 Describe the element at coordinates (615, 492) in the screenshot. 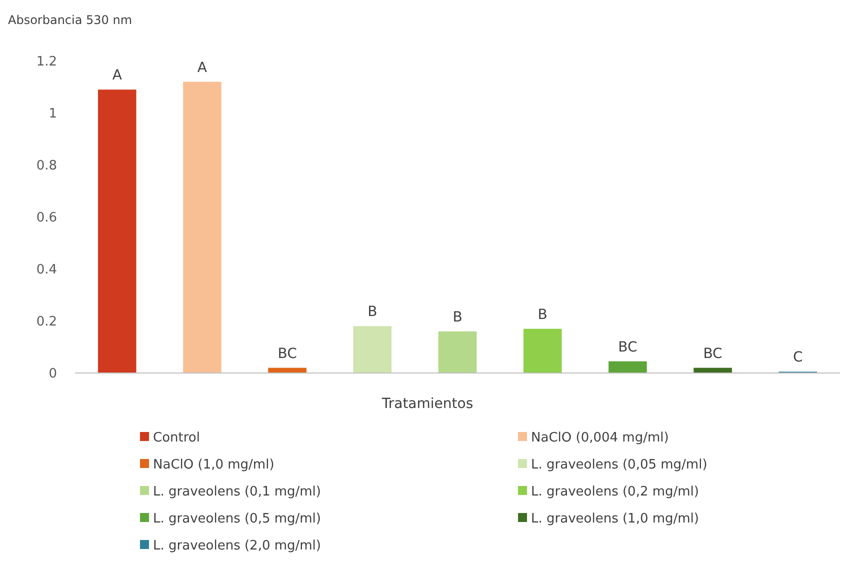

I see `legend-label: L. graveolens (0,2 mg/ml)` at that location.